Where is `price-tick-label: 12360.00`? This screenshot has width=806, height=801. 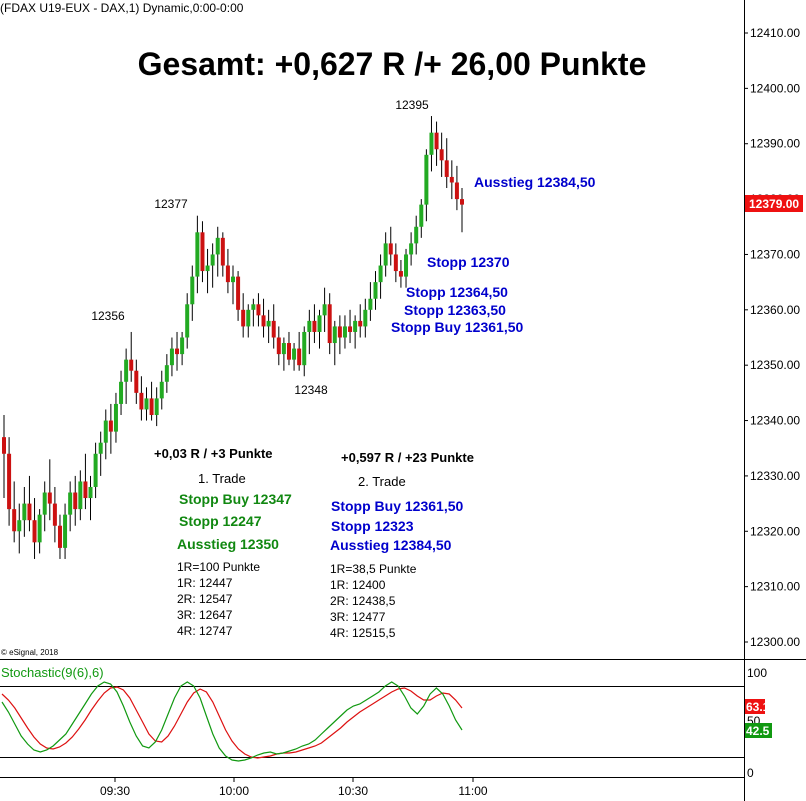 price-tick-label: 12360.00 is located at coordinates (775, 310).